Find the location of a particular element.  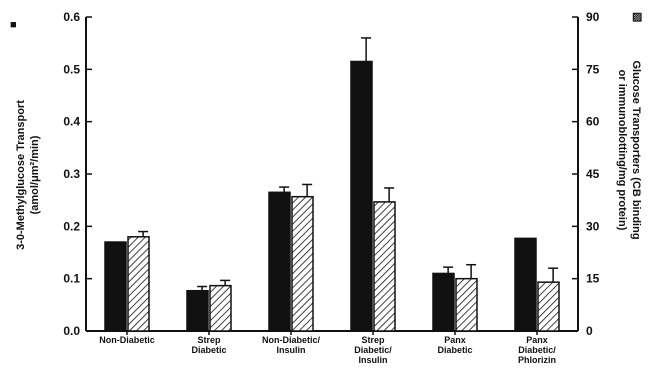

right-tick-label: 60 is located at coordinates (593, 122).